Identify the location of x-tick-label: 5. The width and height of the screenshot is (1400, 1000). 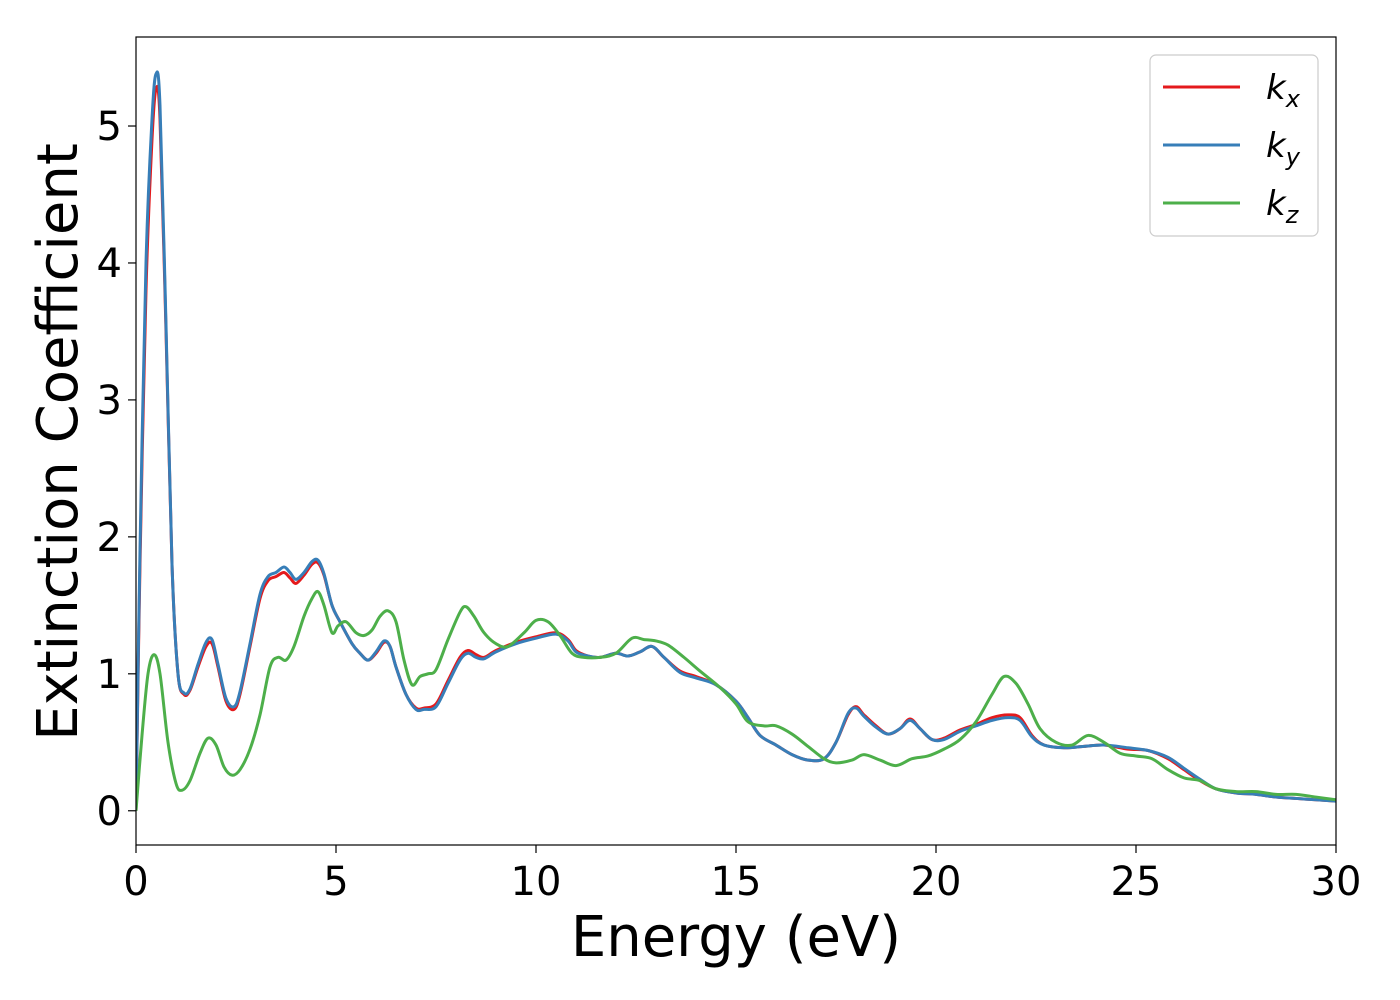
(335, 882).